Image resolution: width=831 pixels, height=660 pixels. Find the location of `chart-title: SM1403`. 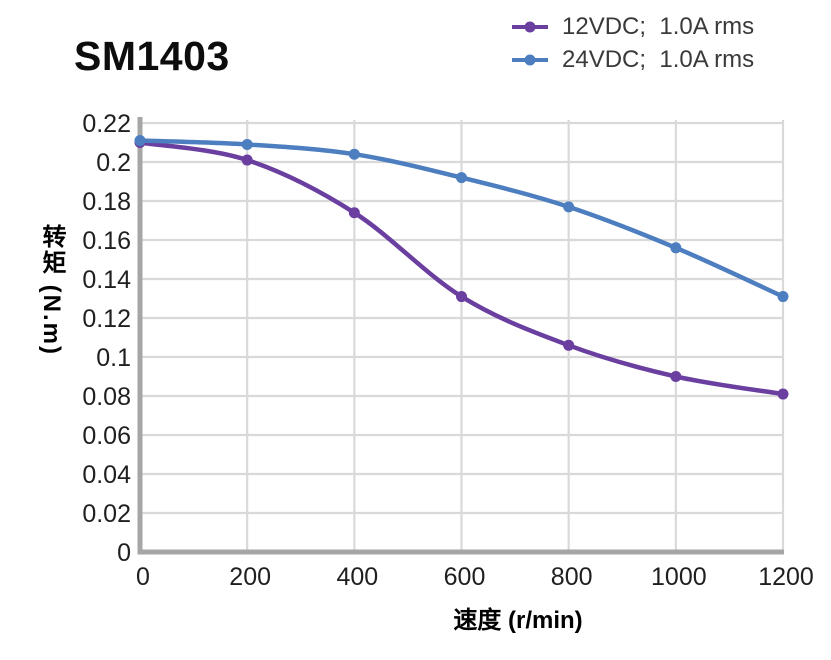

chart-title: SM1403 is located at coordinates (152, 56).